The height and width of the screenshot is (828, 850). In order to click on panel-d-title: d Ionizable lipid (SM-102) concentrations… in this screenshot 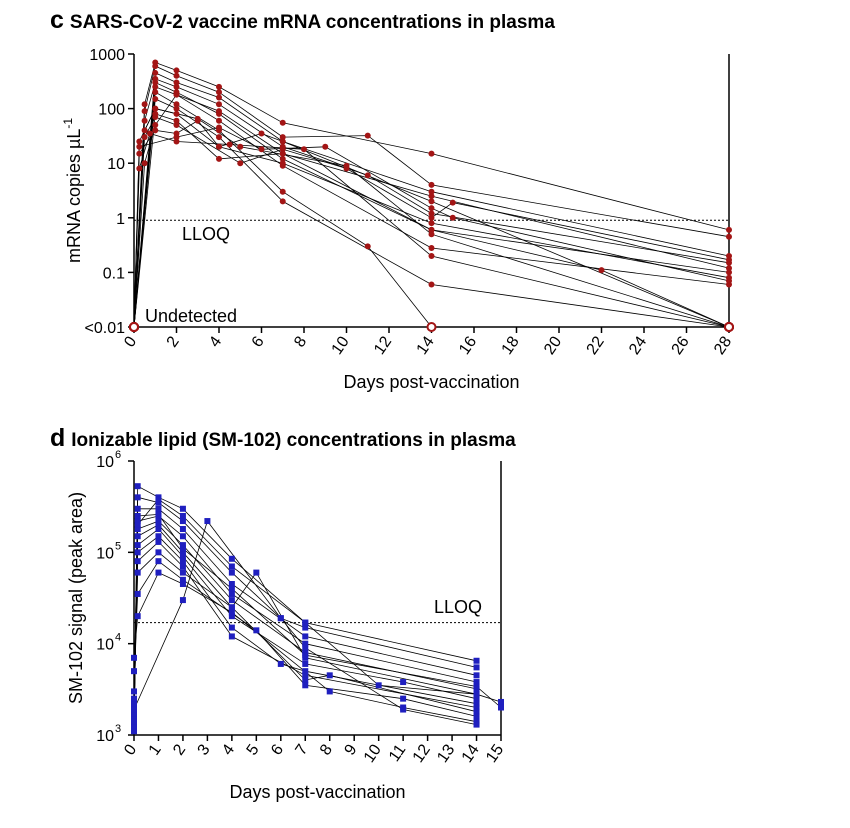, I will do `click(283, 438)`.